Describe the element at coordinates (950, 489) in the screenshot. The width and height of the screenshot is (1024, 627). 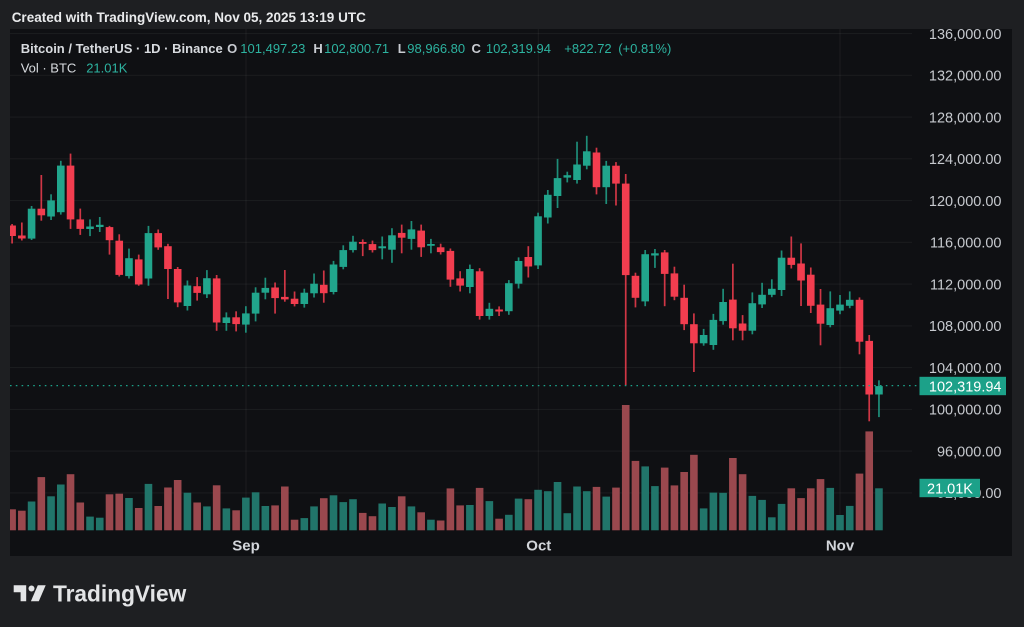
I see `svg-text: 21.01K` at that location.